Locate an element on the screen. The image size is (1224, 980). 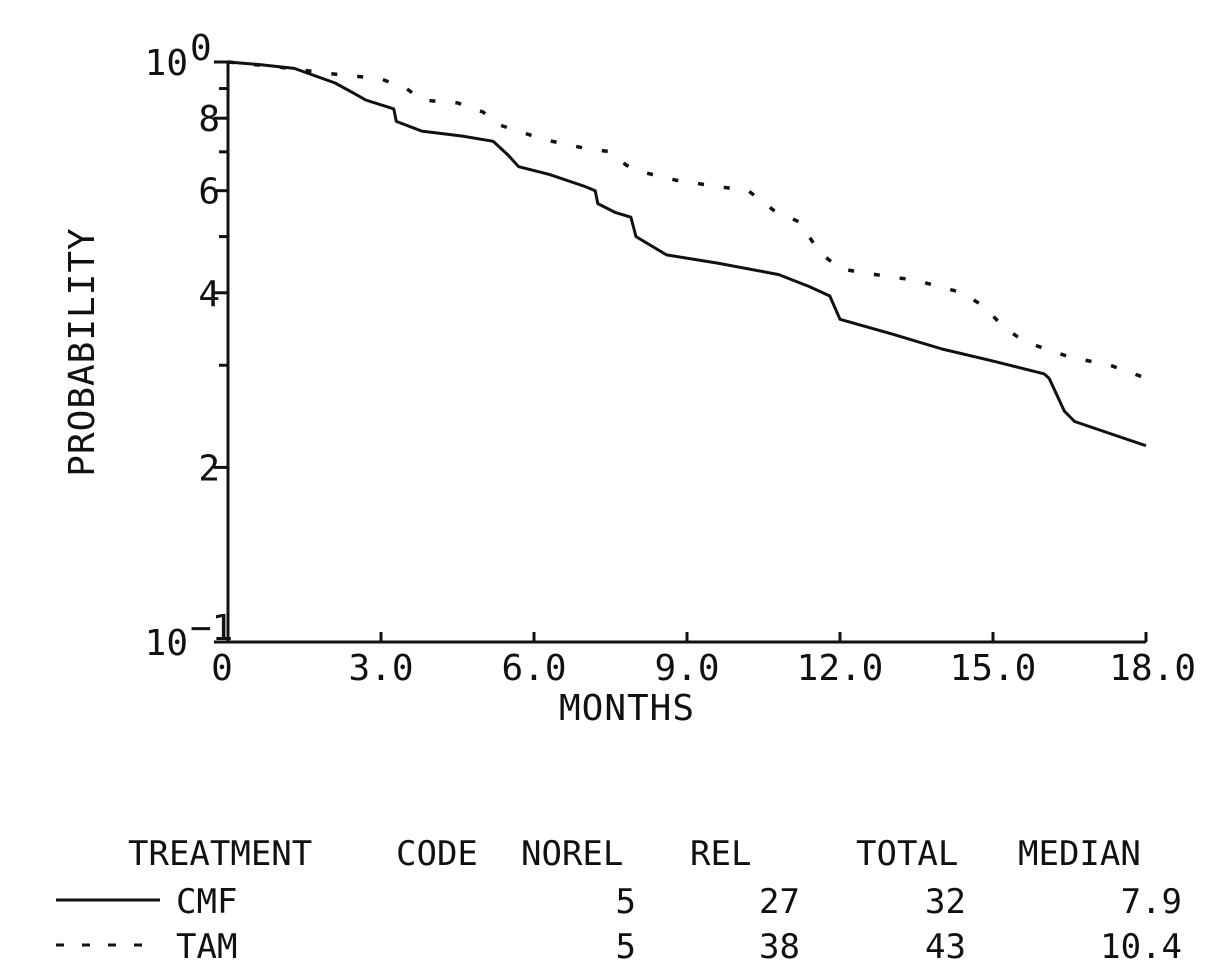
x-ticks: 0 3.0 6.0 9.0 12.0 15.0 18.0 is located at coordinates (703, 660).